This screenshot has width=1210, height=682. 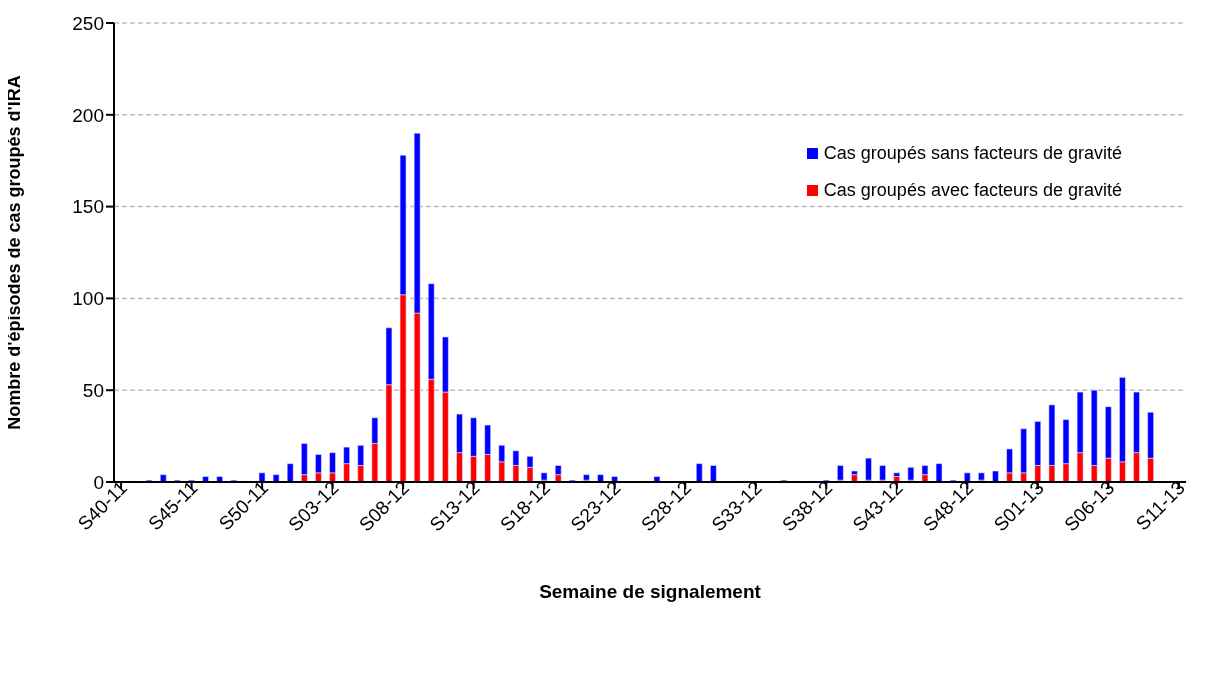 What do you see at coordinates (88, 207) in the screenshot?
I see `y-tick-label: 150` at bounding box center [88, 207].